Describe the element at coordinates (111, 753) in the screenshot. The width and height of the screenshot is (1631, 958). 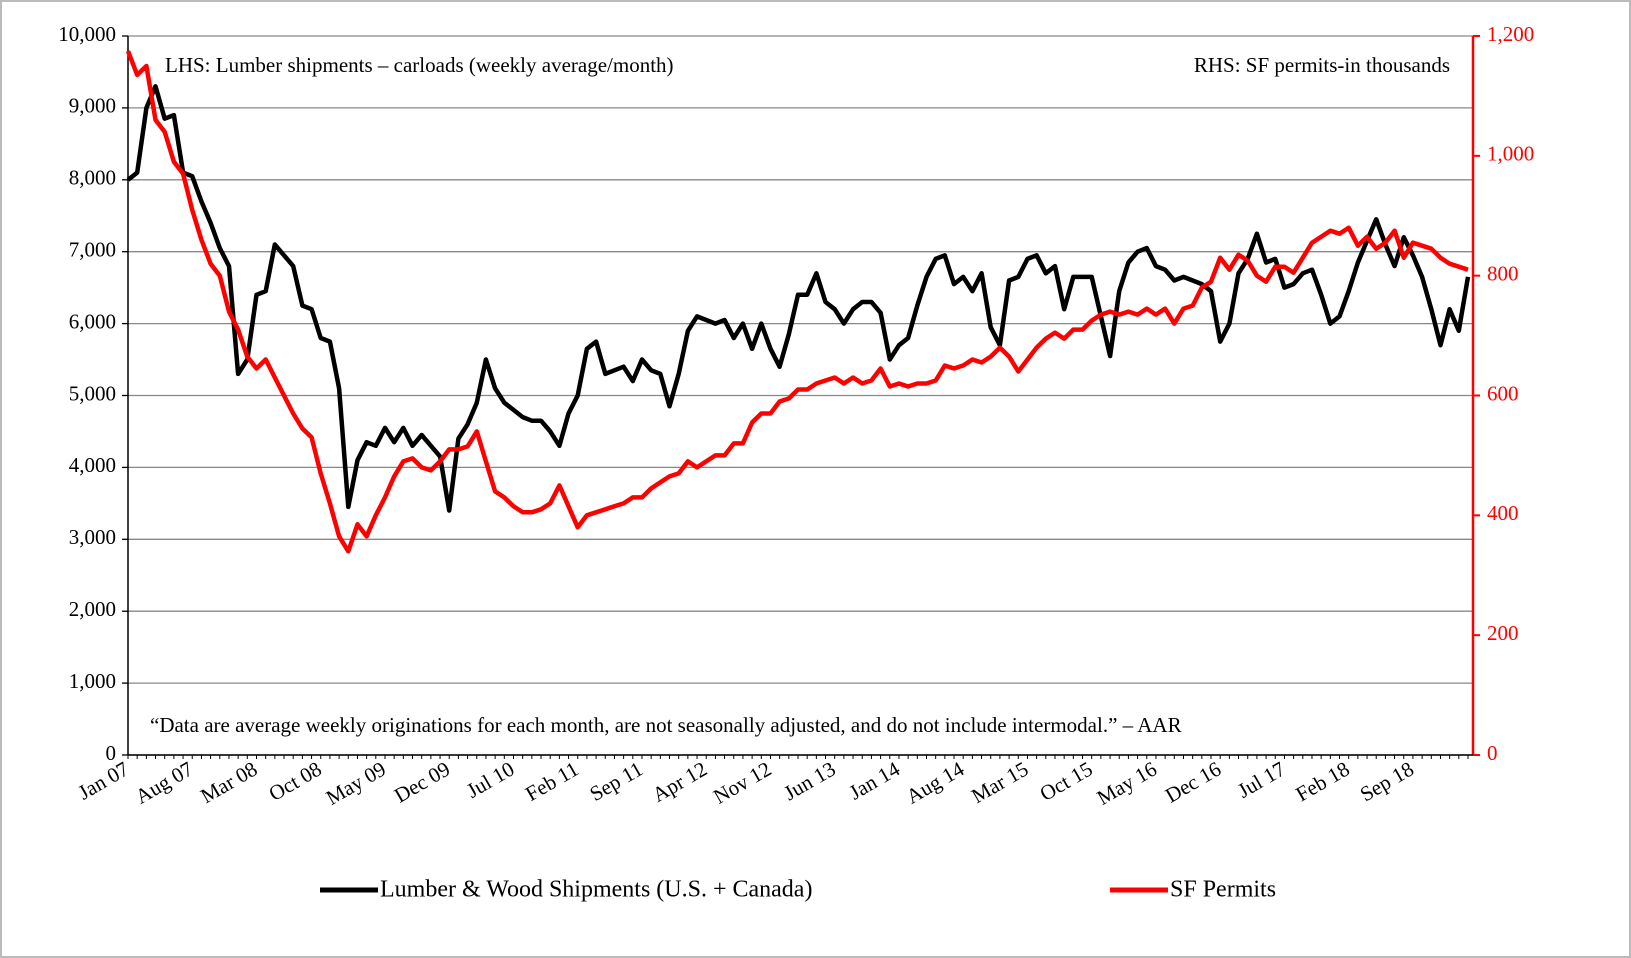
I see `y-tick-label: 0` at that location.